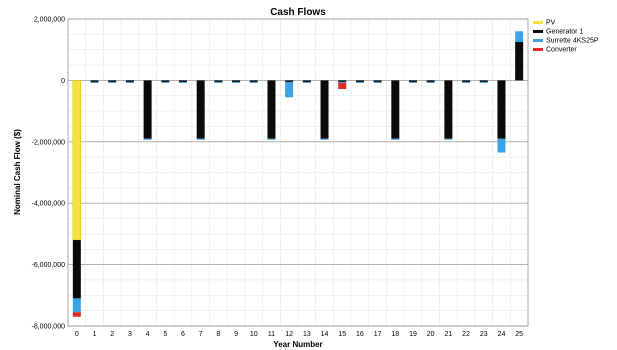 This screenshot has height=350, width=617. What do you see at coordinates (413, 334) in the screenshot?
I see `x-tick-label: 19` at bounding box center [413, 334].